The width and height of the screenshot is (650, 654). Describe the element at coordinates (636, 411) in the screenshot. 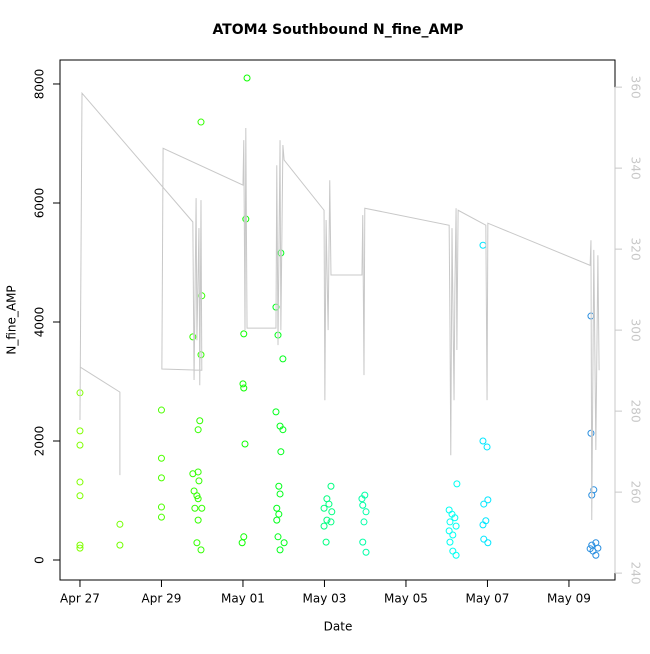

I see `y2-tick-label: 280` at that location.